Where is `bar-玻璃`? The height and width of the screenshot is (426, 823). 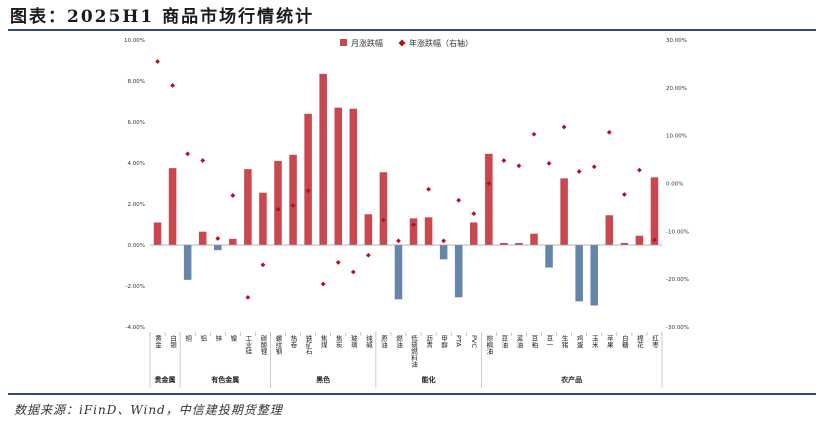
bar-玻璃 is located at coordinates (353, 176).